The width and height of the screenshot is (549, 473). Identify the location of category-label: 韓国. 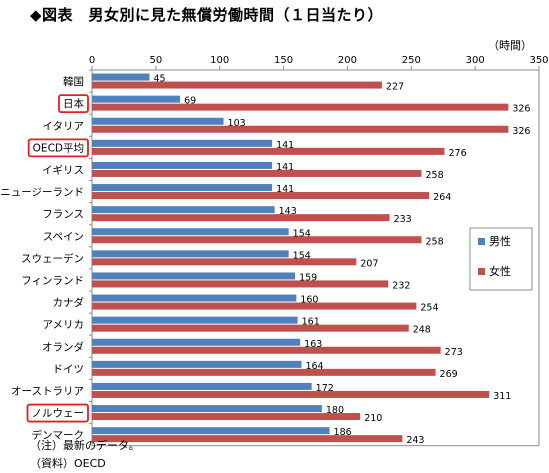
(73, 82).